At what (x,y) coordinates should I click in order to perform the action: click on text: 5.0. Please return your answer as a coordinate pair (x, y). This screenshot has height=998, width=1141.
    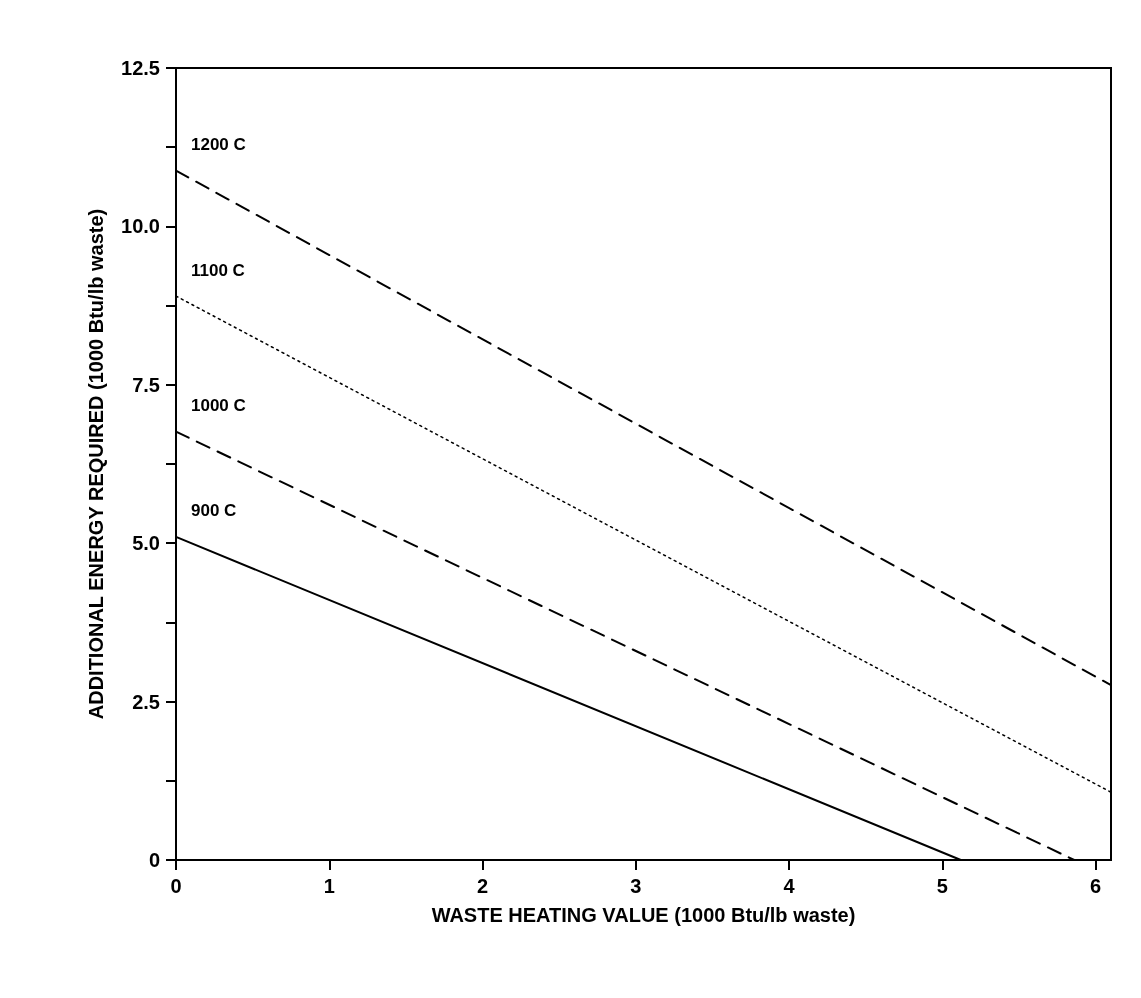
    Looking at the image, I should click on (146, 543).